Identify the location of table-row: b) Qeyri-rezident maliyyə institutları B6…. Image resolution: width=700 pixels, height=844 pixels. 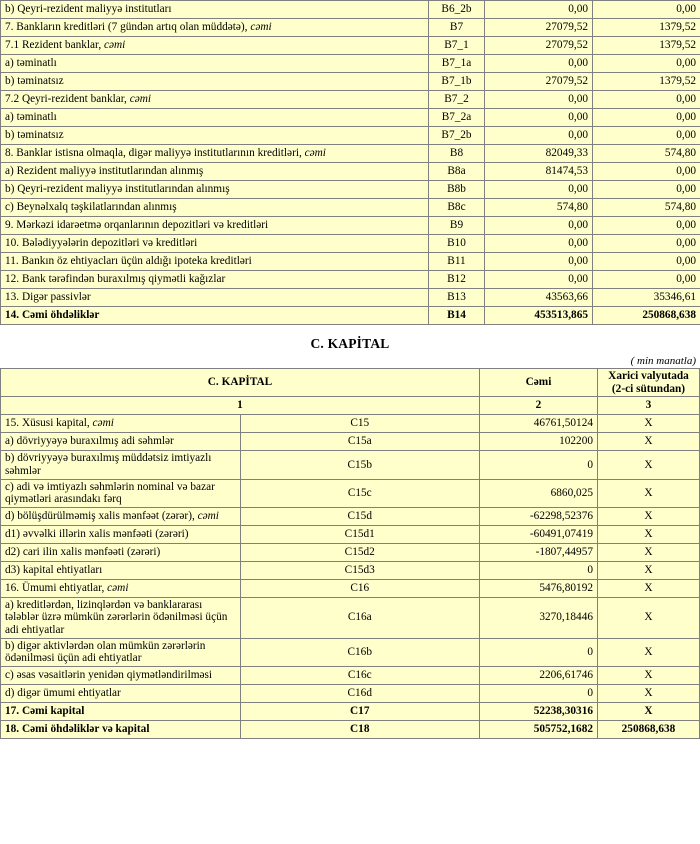
(350, 9).